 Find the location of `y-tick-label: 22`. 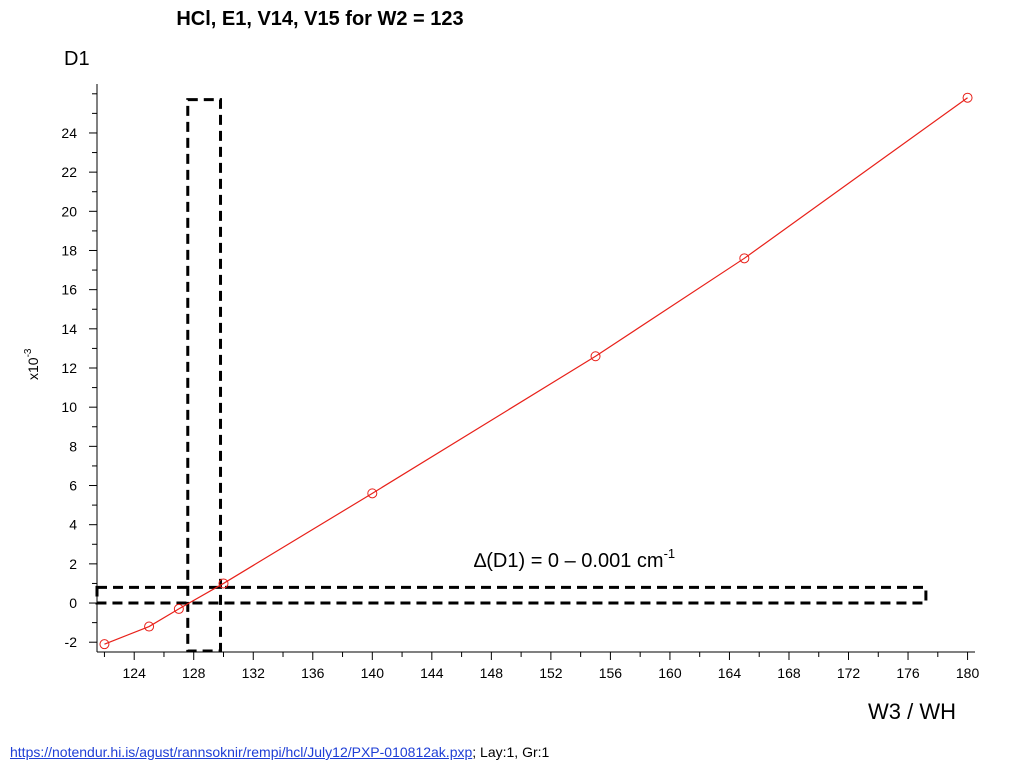

y-tick-label: 22 is located at coordinates (69, 172).